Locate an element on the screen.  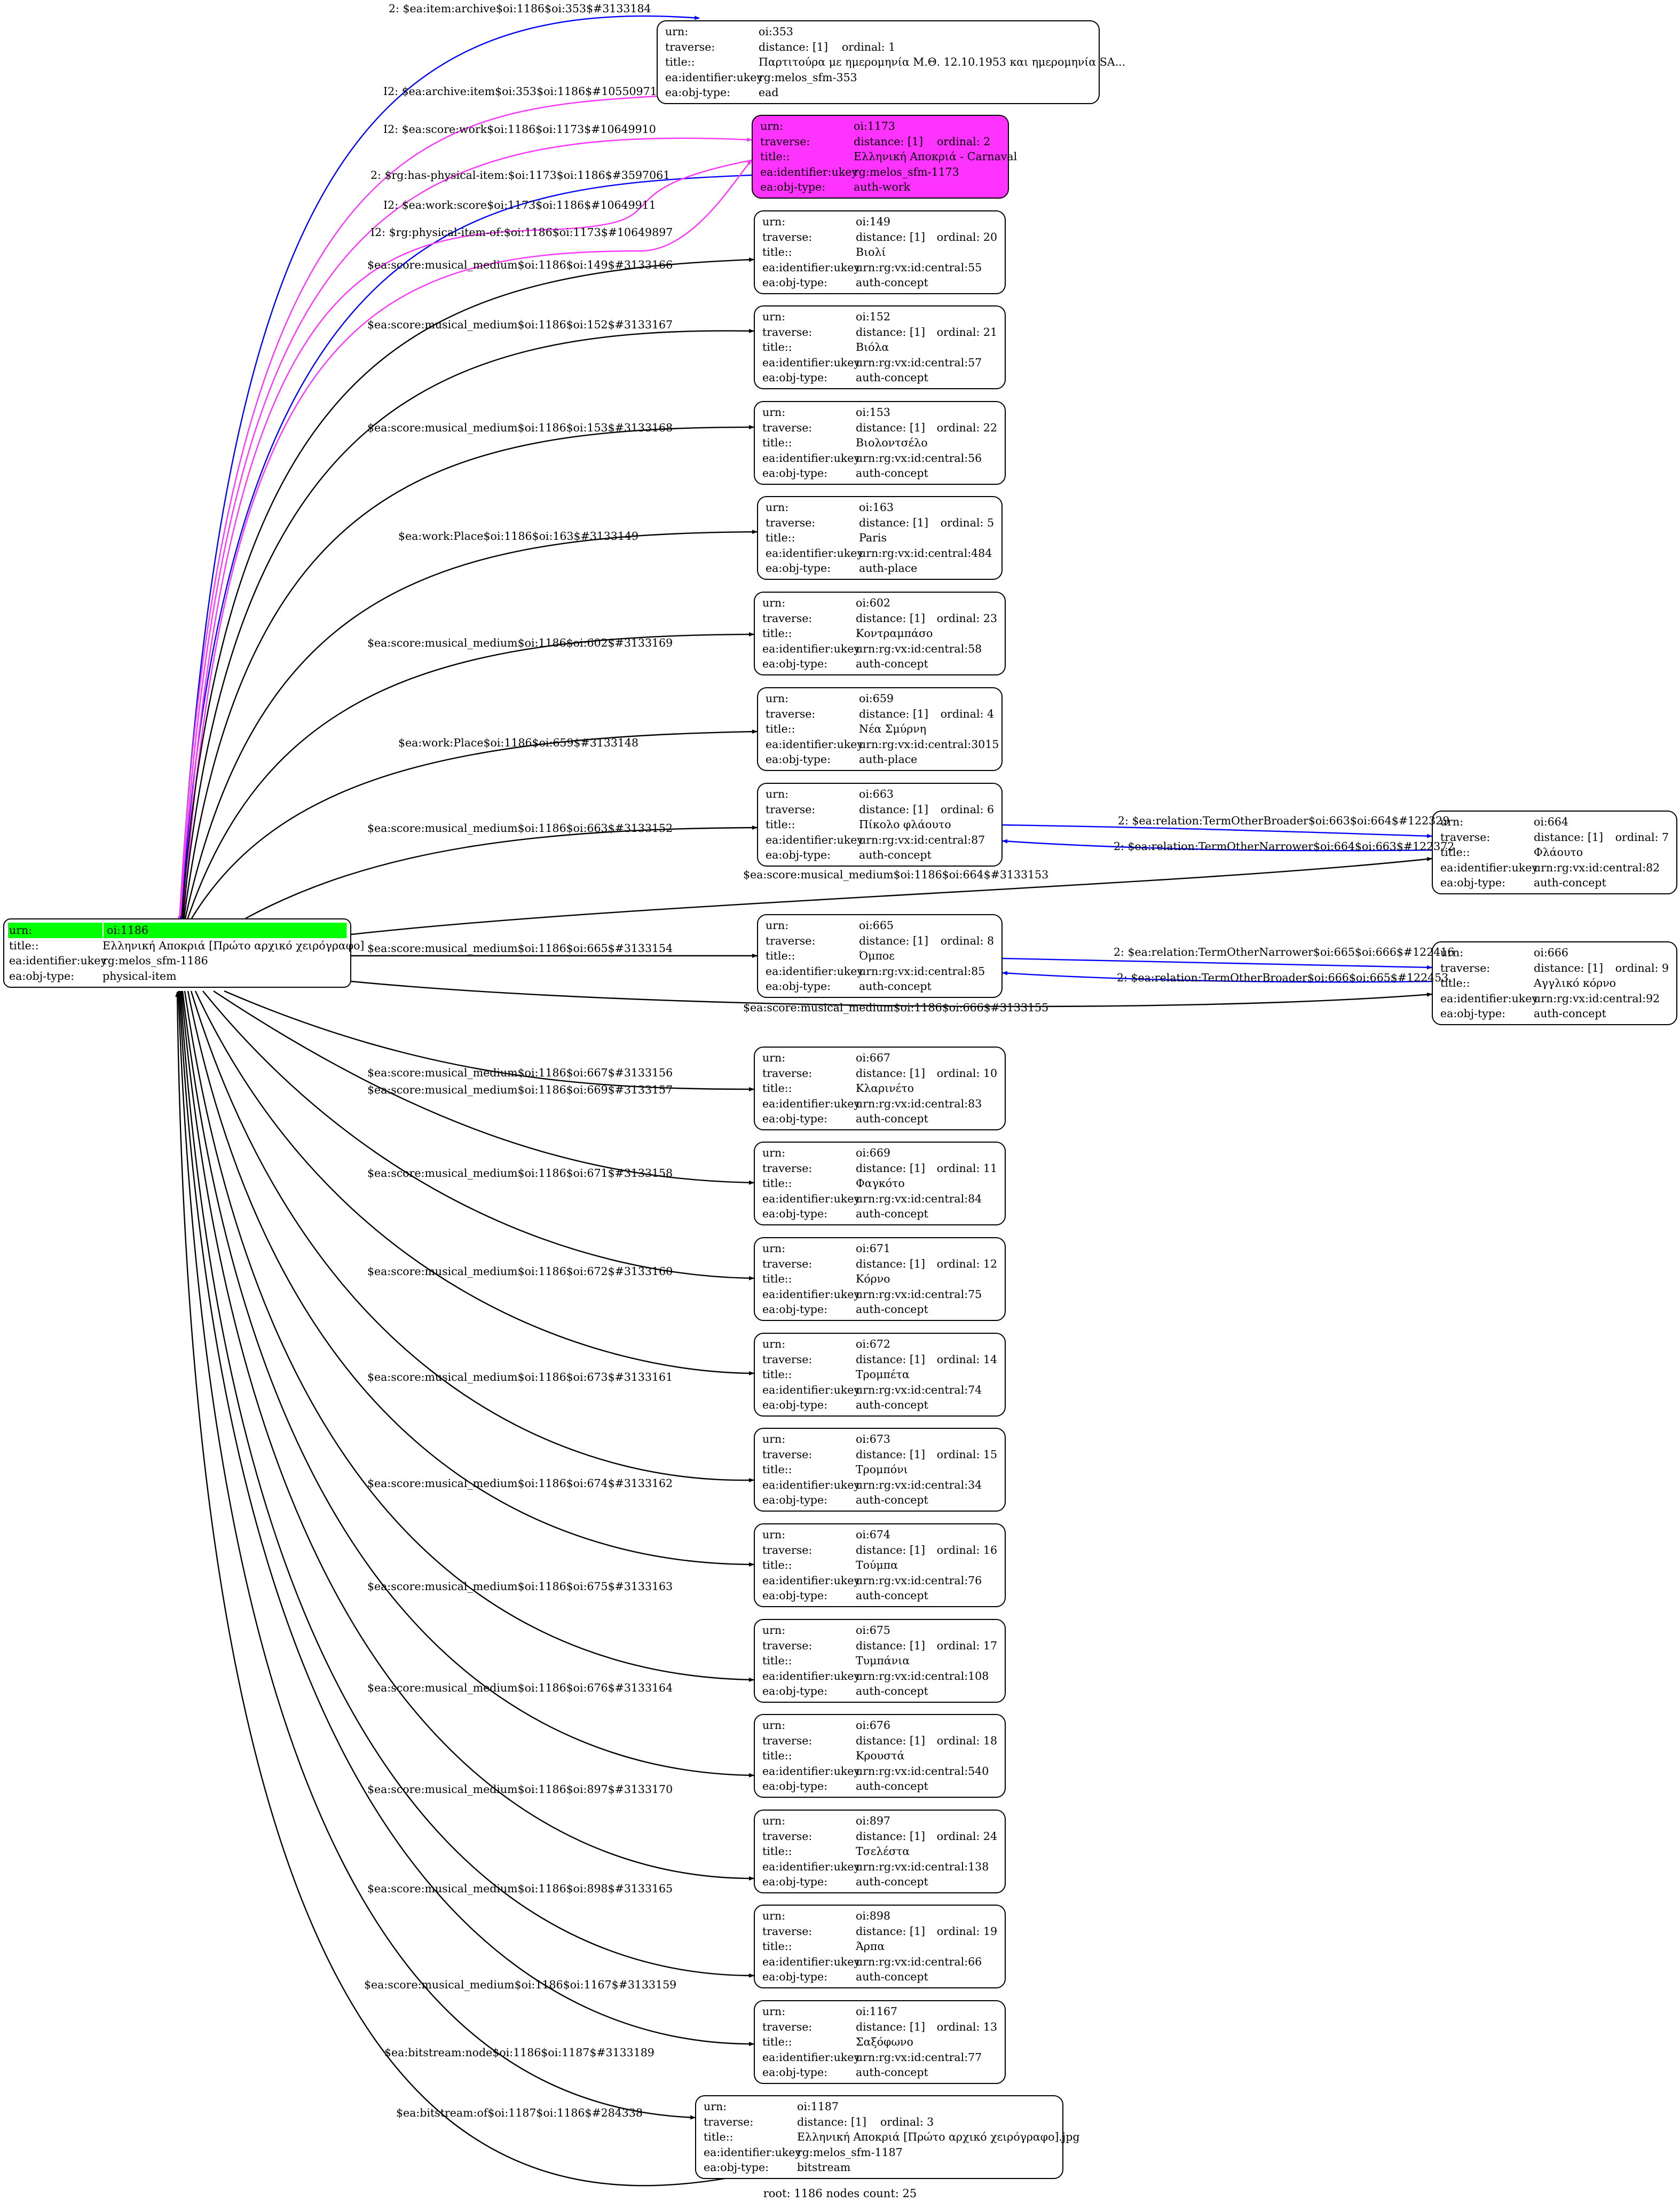
node-ordinal: ordinal: 17 is located at coordinates (967, 1646).